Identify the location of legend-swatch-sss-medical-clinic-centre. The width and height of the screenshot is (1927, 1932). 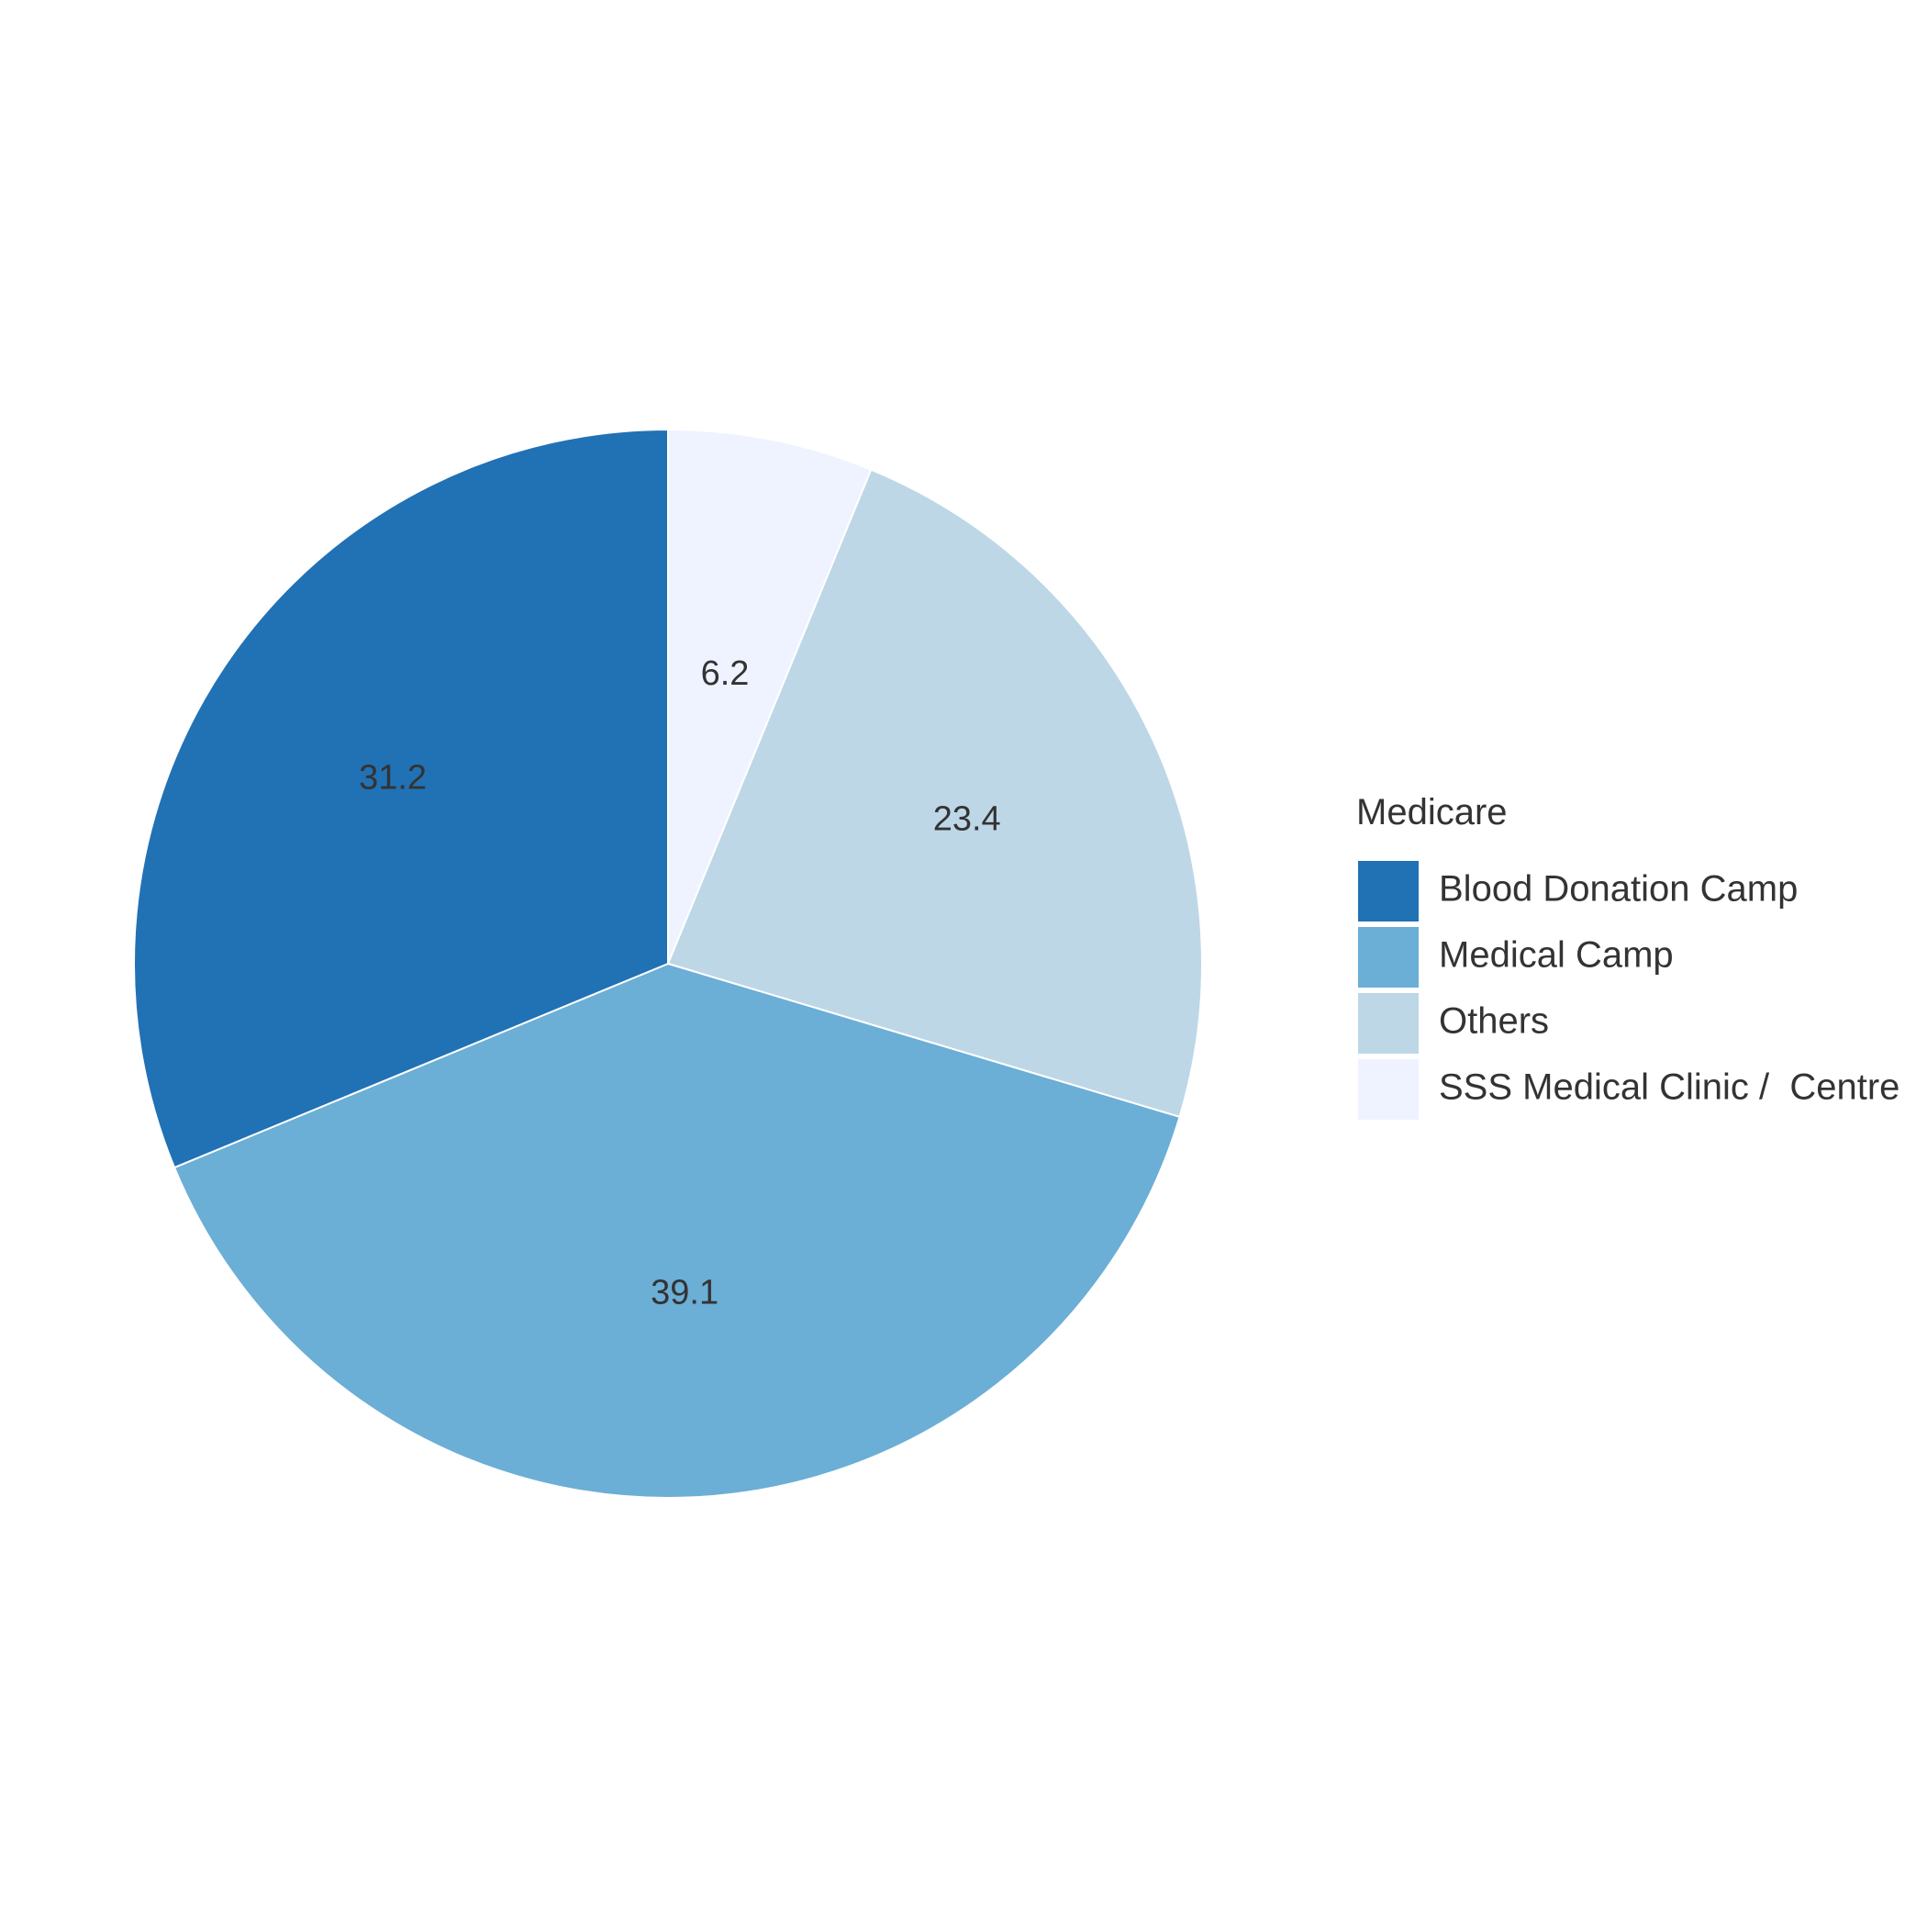
(1388, 1089).